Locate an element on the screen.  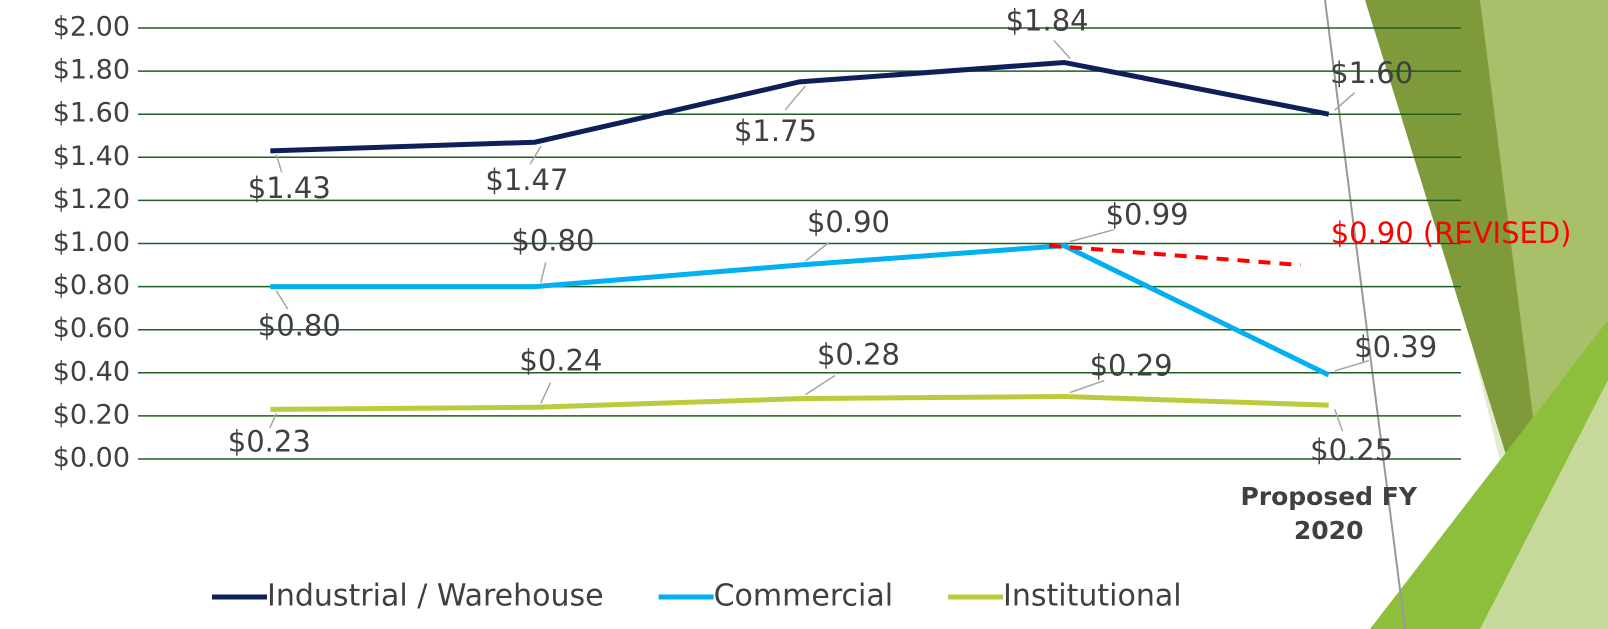
y-tick-label: $1.00 is located at coordinates (91, 242).